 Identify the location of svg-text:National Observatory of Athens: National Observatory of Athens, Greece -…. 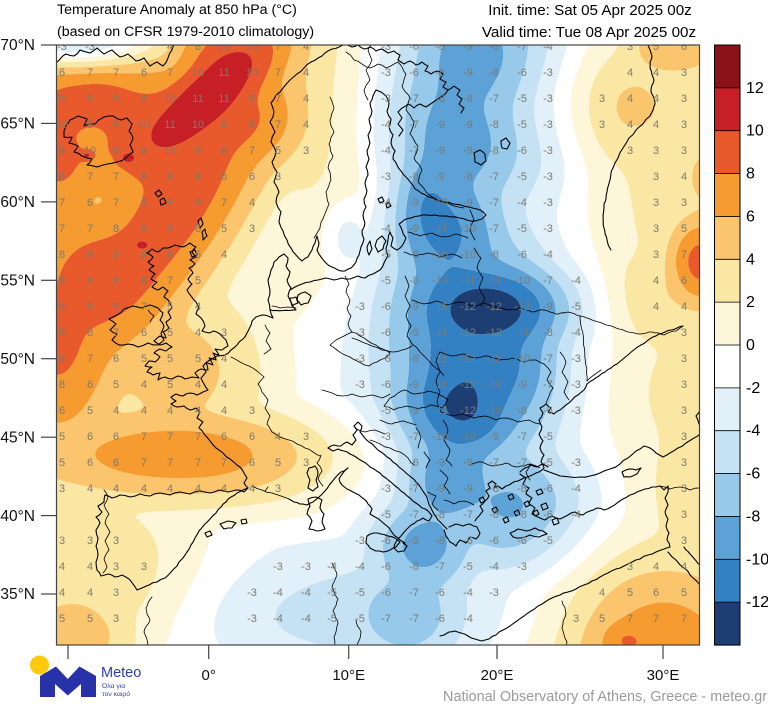
(605, 697).